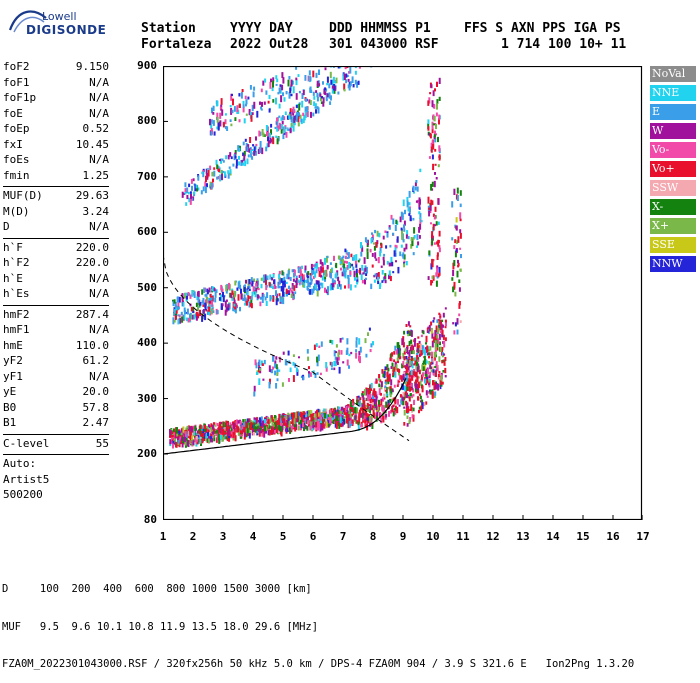 The width and height of the screenshot is (700, 683). I want to click on legend-item-vo-: Vo-, so click(673, 150).